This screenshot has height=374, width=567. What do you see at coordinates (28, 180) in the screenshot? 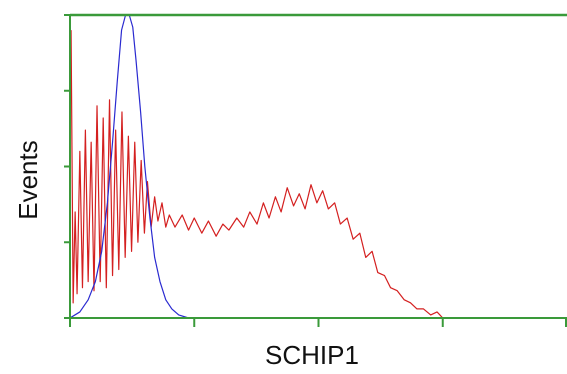
I see `y-axis-label: Events` at bounding box center [28, 180].